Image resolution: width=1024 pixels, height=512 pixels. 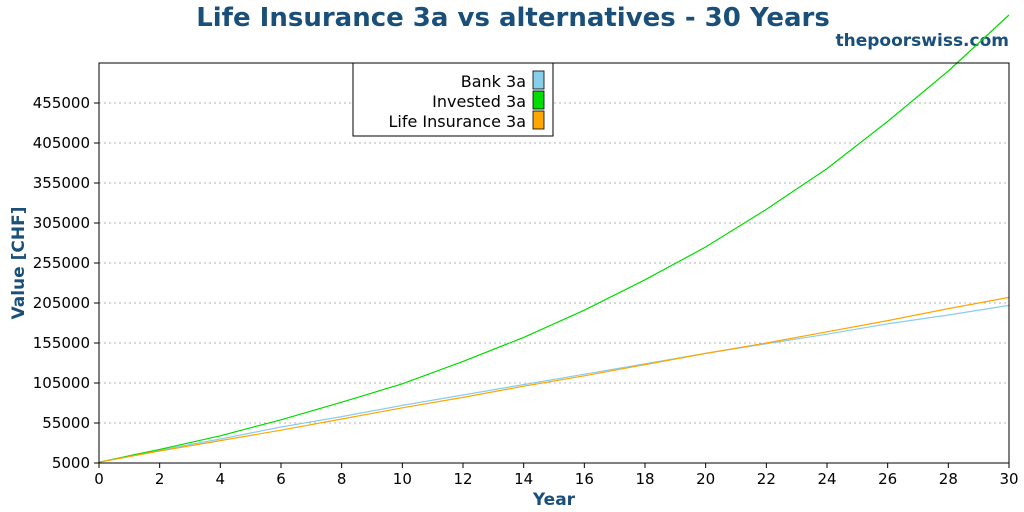 I want to click on x-tick-label: 20, so click(x=705, y=479).